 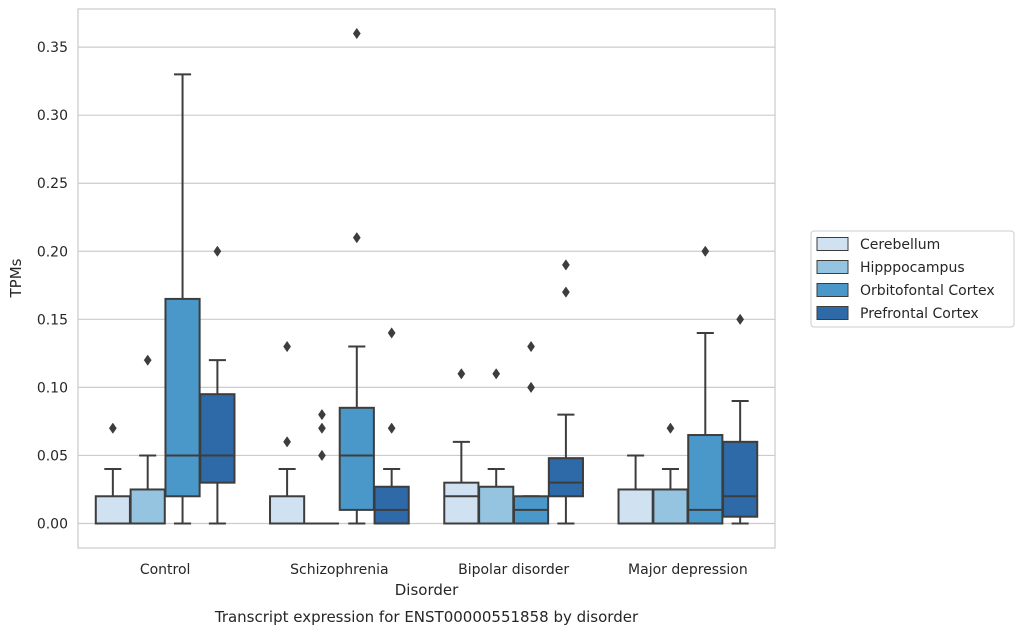 What do you see at coordinates (427, 590) in the screenshot?
I see `x-axis-label: Disorder` at bounding box center [427, 590].